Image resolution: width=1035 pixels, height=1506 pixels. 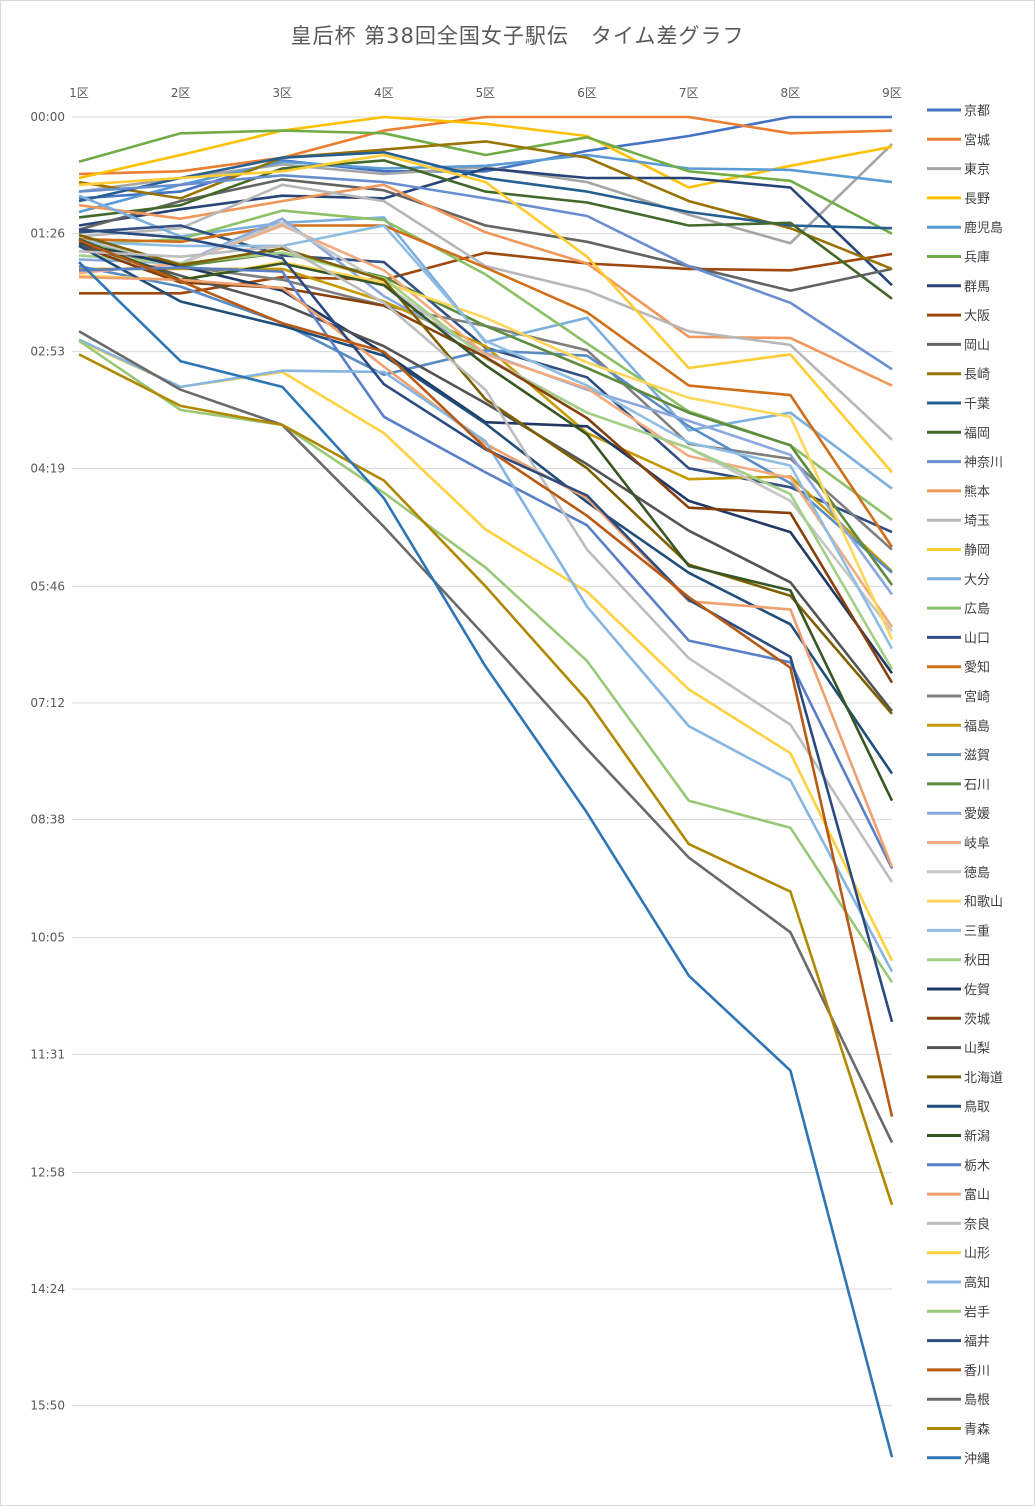 What do you see at coordinates (977, 814) in the screenshot?
I see `legend-label: 愛媛` at bounding box center [977, 814].